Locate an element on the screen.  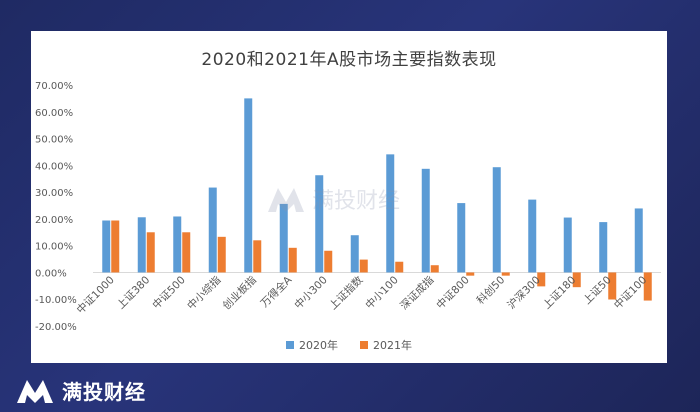
brand-name: 满投财经 is located at coordinates (104, 392).